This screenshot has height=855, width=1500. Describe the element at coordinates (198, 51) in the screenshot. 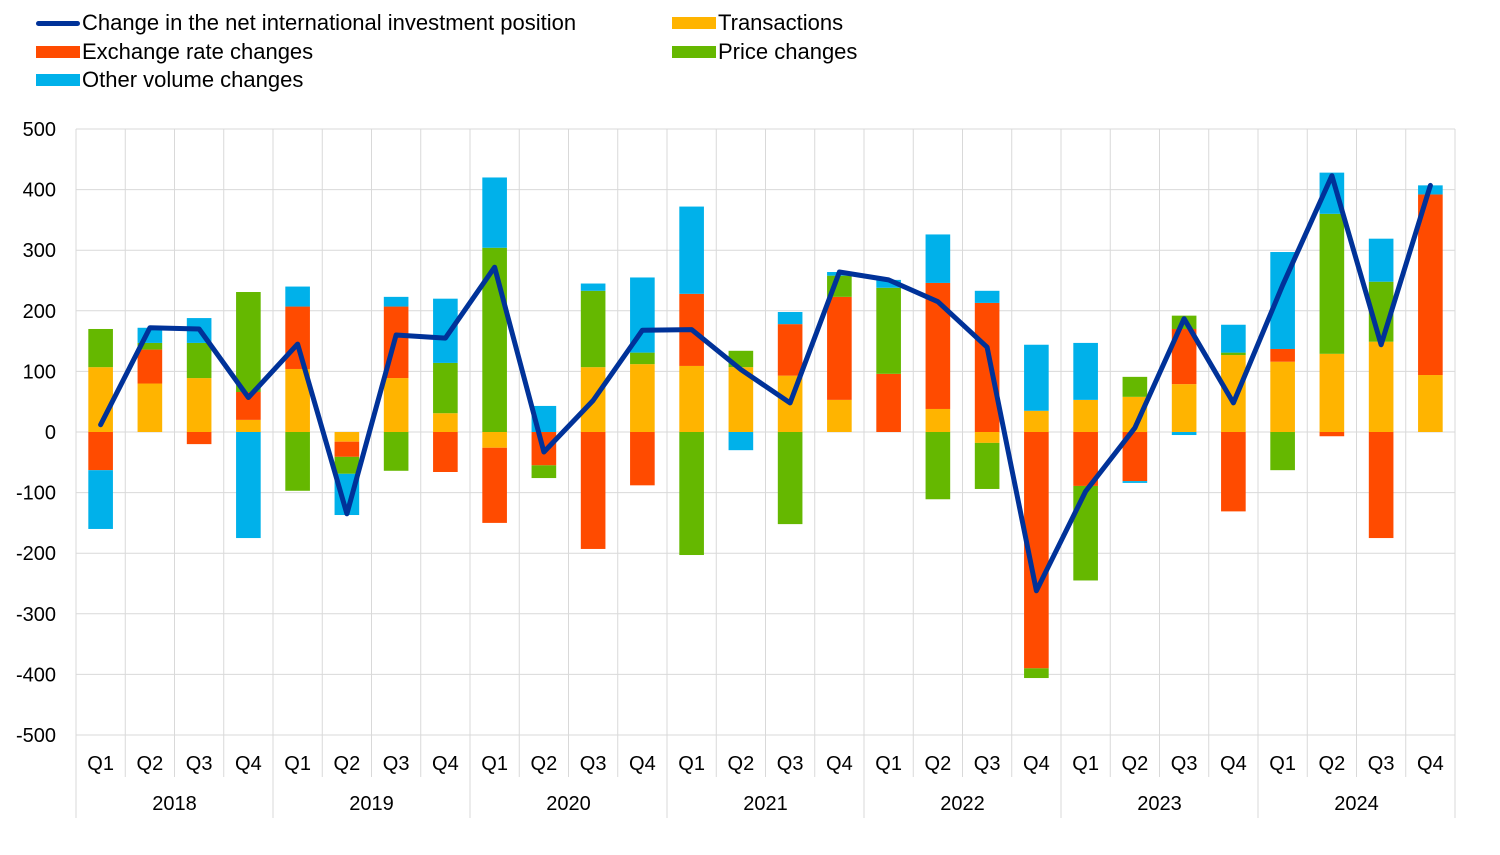

I see `legend-label: Exchange rate changes` at that location.